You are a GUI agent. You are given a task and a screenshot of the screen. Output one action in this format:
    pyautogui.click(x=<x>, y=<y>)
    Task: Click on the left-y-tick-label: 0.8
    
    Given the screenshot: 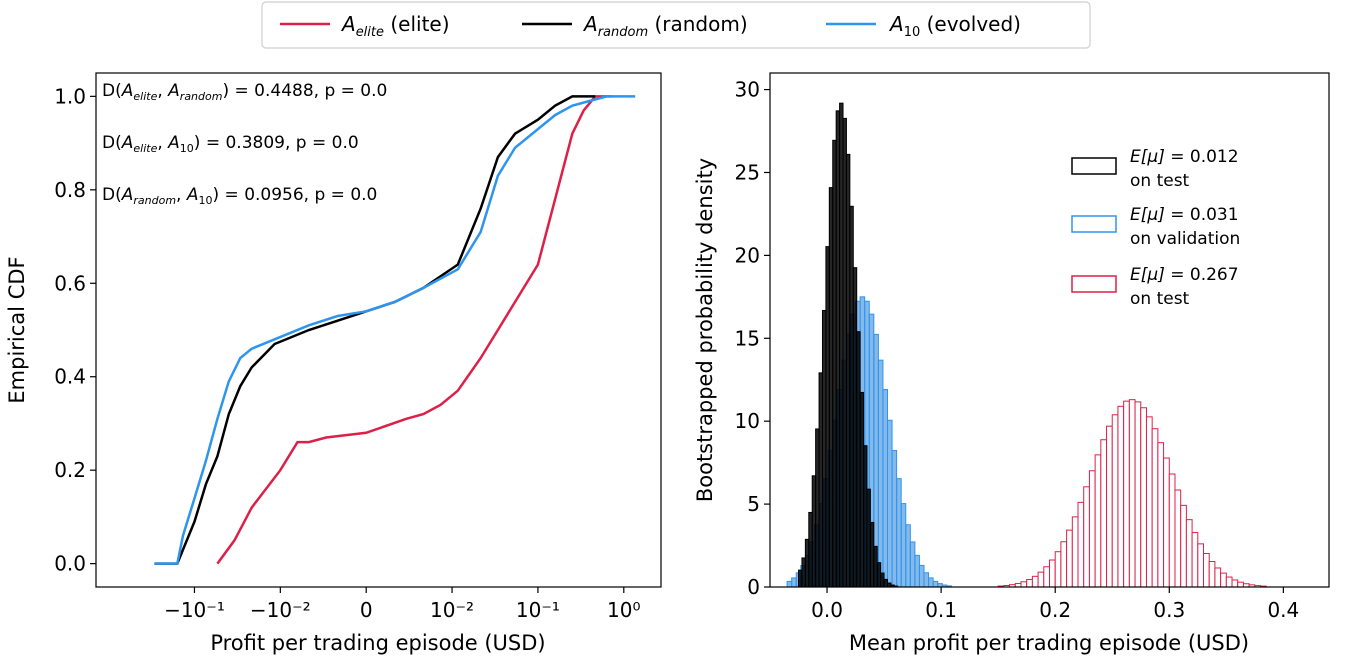 What is the action you would take?
    pyautogui.click(x=70, y=190)
    